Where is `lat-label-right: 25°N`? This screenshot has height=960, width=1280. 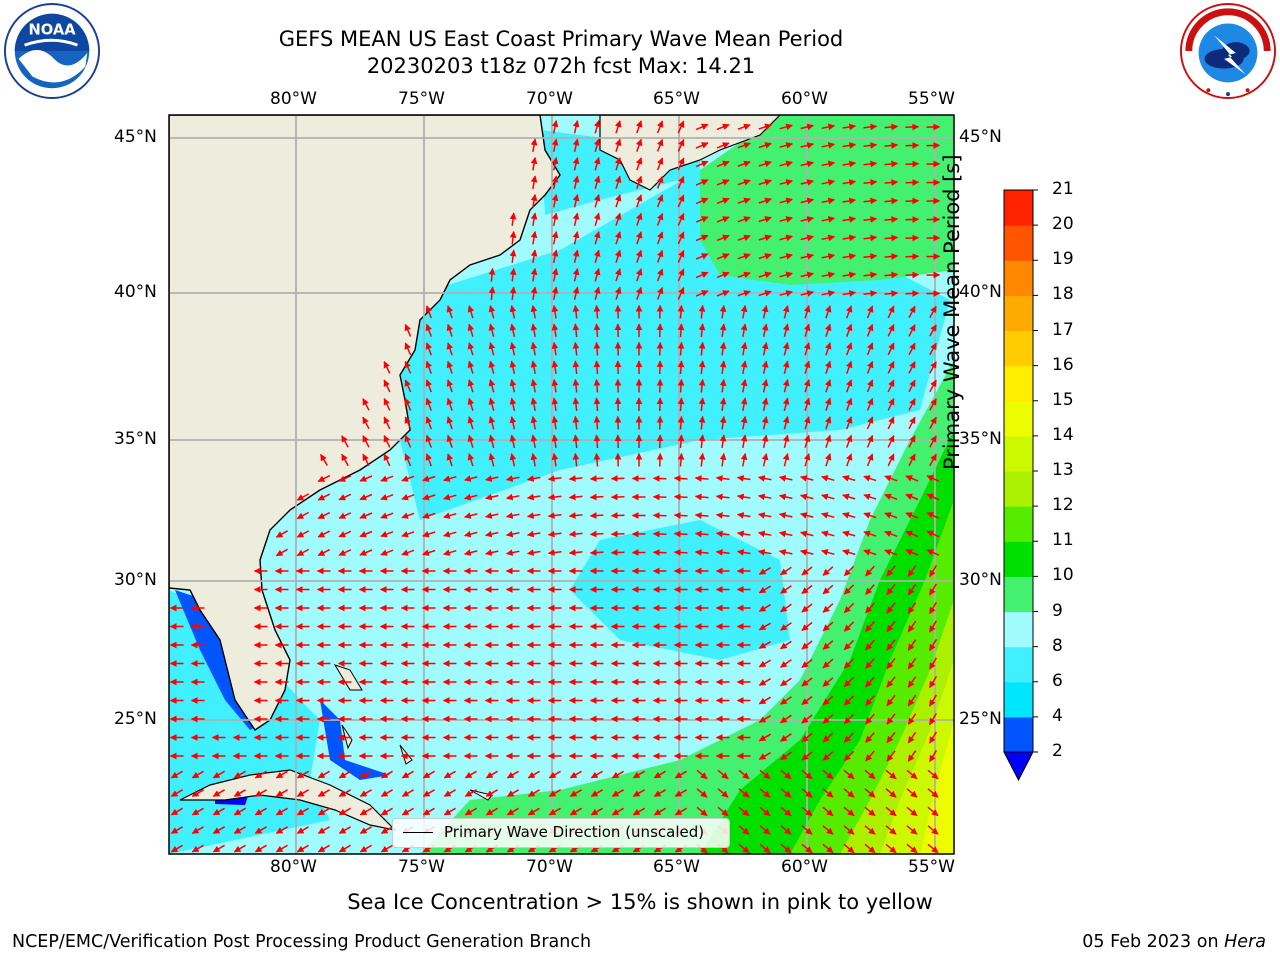 lat-label-right: 25°N is located at coordinates (980, 719).